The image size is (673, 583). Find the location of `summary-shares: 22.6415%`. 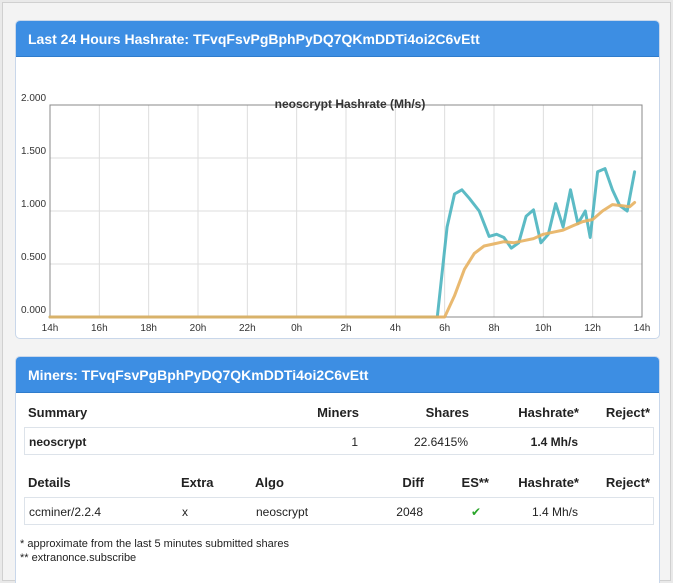

summary-shares: 22.6415% is located at coordinates (440, 442).